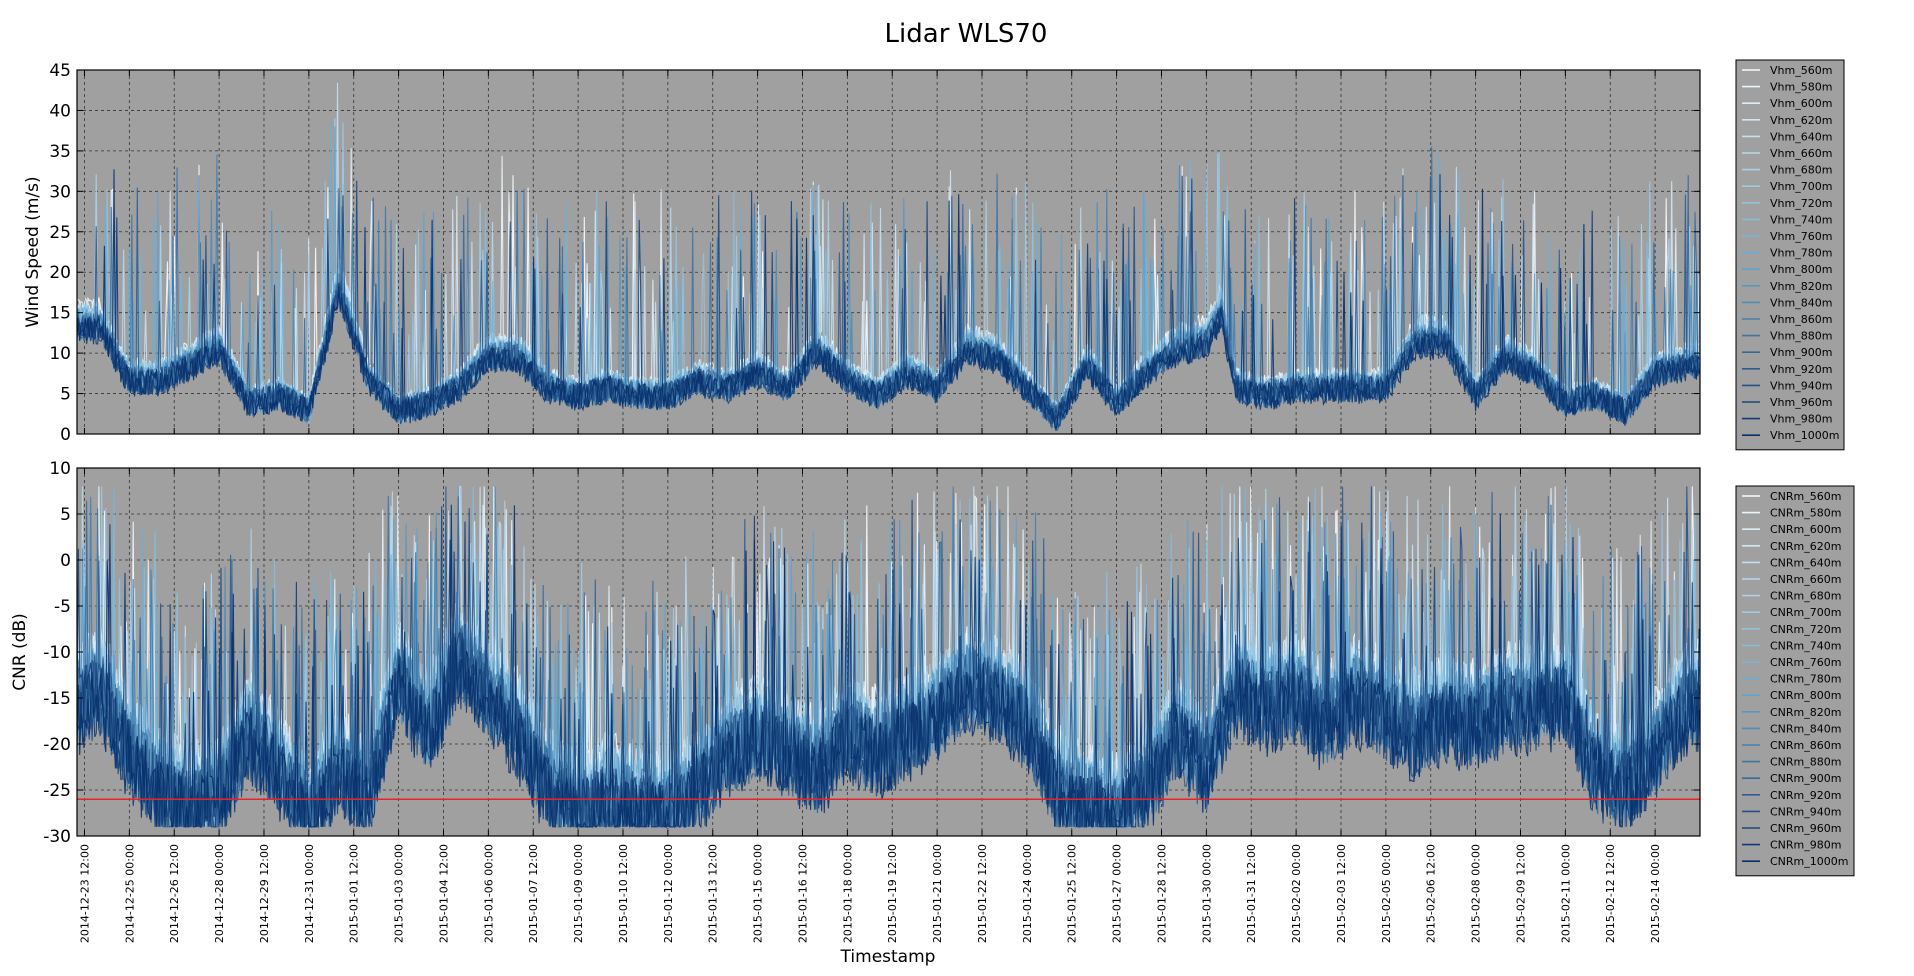 Image resolution: width=1914 pixels, height=976 pixels. Describe the element at coordinates (966, 34) in the screenshot. I see `chart-title: Lidar WLS70` at that location.